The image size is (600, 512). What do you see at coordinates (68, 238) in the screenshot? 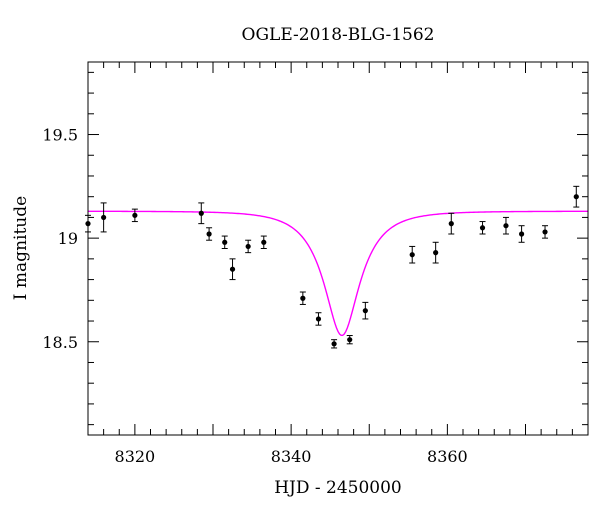
I see `y-tick-label: 19` at bounding box center [68, 238].